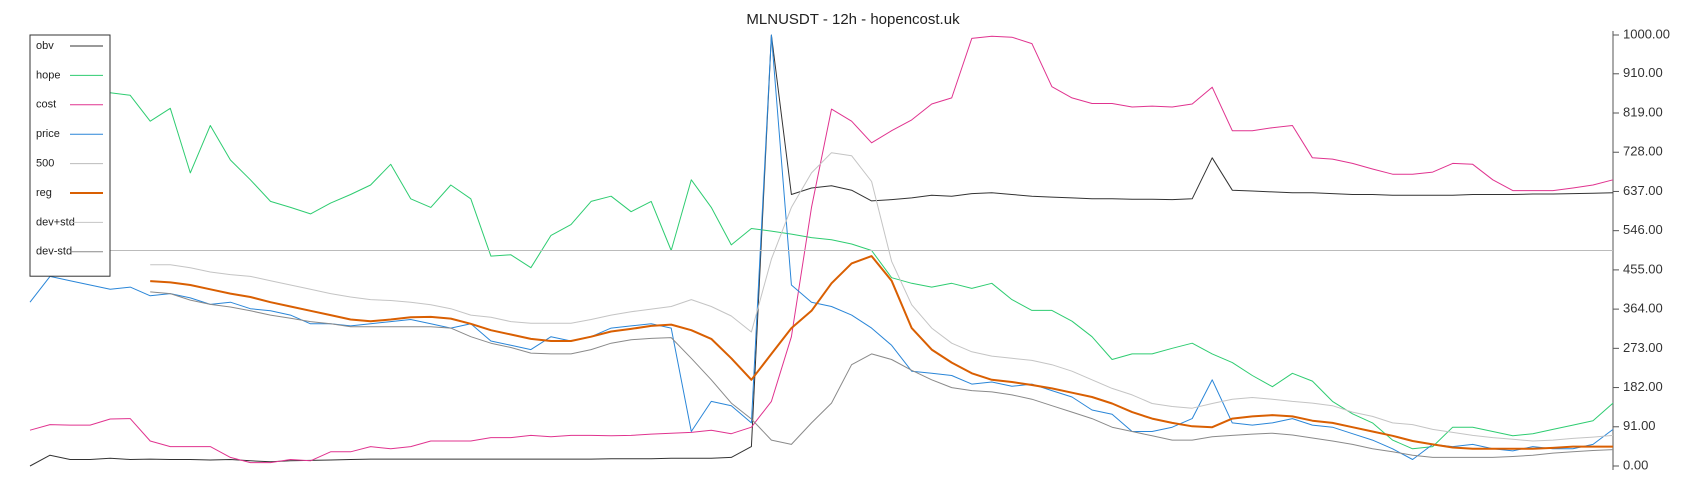  Describe the element at coordinates (1643, 268) in the screenshot. I see `y-tick-label: 455.00` at that location.